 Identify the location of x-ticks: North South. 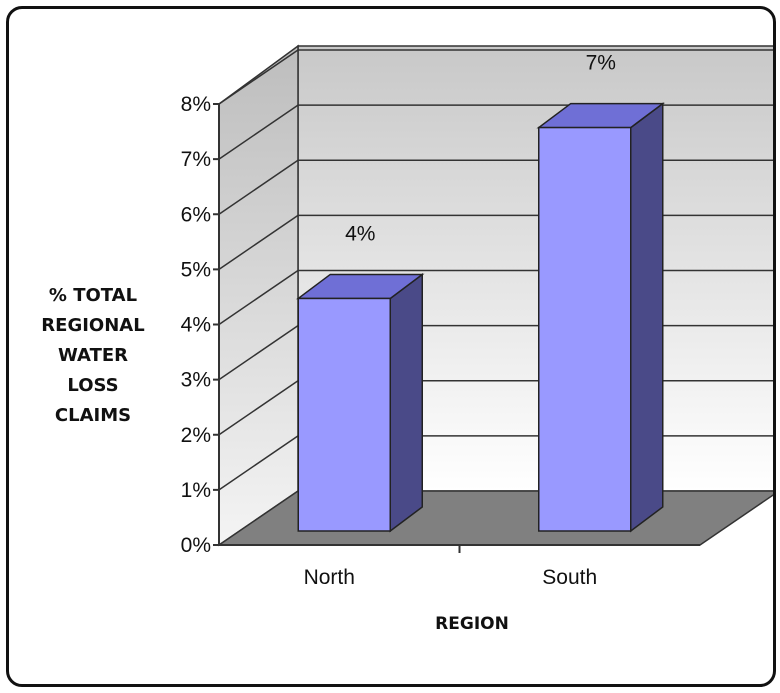
(450, 567).